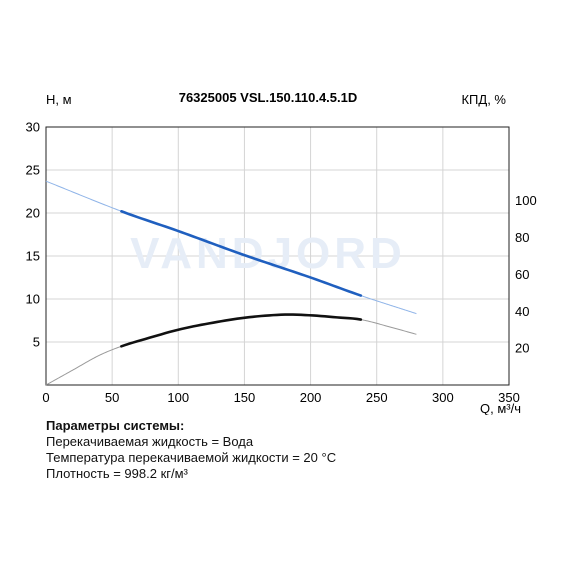  Describe the element at coordinates (83, 365) in the screenshot. I see `efficiency-curve-extension-left` at that location.